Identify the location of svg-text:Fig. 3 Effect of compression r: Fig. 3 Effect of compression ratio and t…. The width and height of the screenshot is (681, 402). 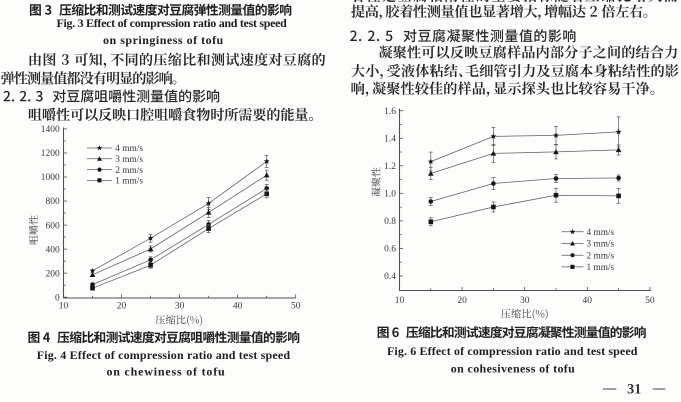
(171, 23).